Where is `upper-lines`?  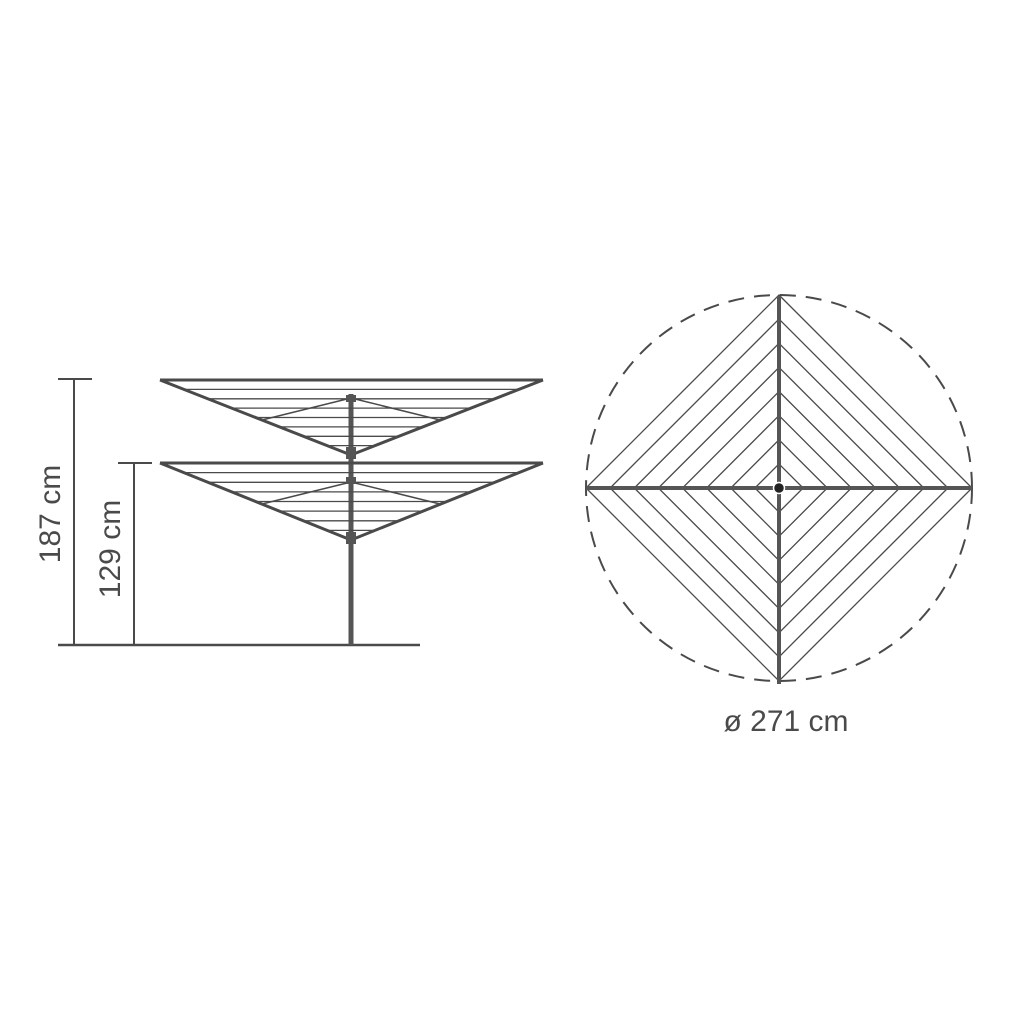
upper-lines is located at coordinates (351, 417).